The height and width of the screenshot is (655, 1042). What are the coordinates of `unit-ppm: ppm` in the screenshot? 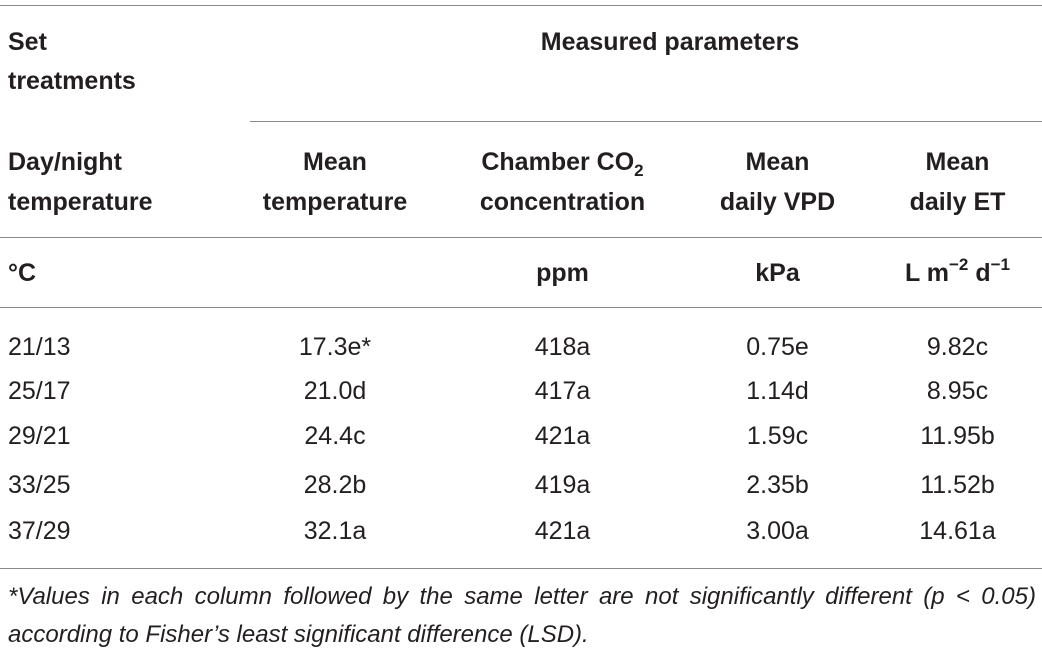 It's located at (562, 273).